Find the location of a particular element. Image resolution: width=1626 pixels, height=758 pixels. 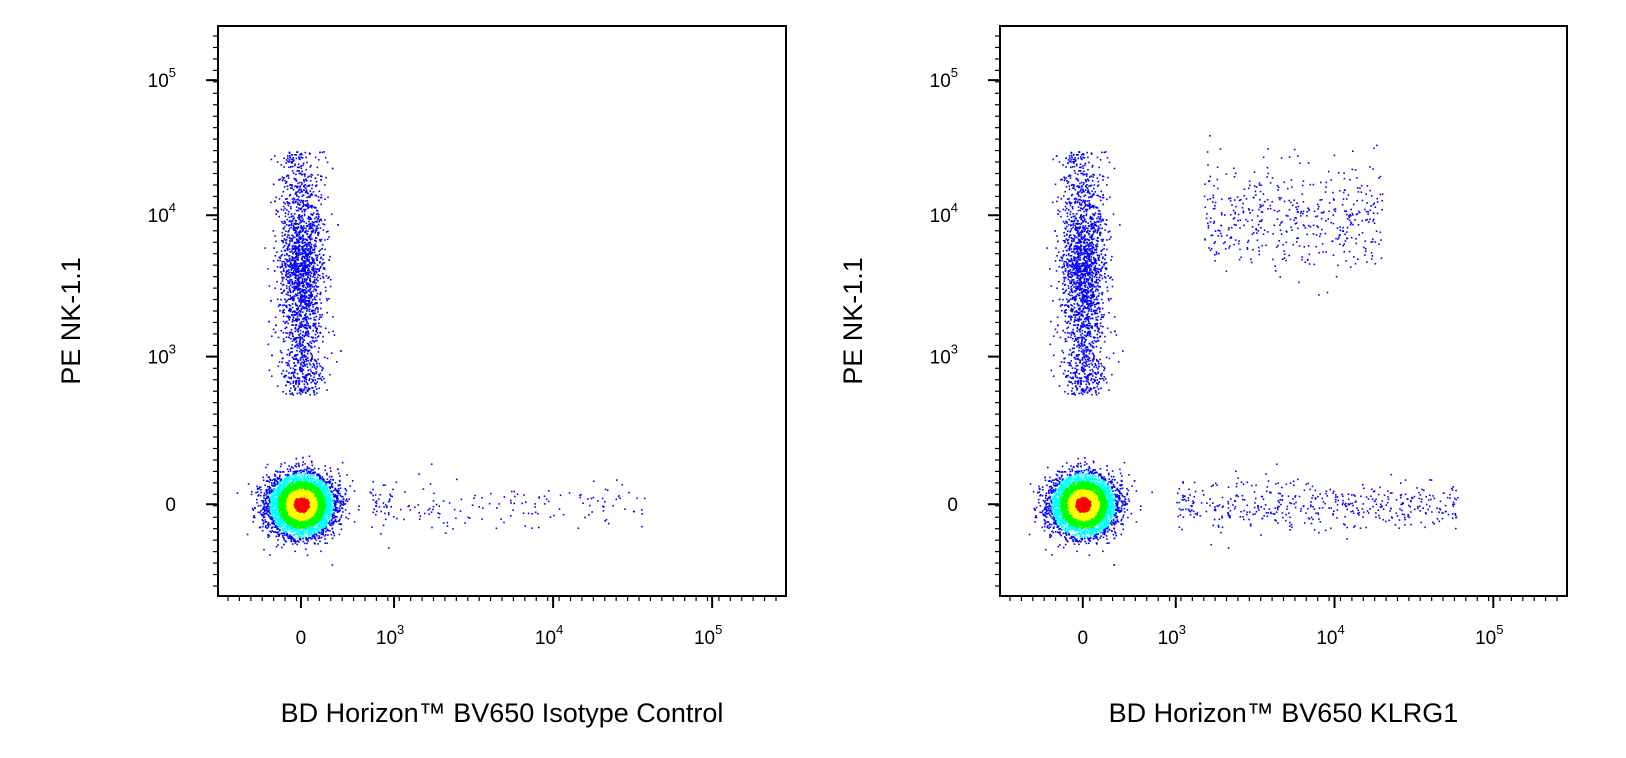

event-dots is located at coordinates (441, 358).